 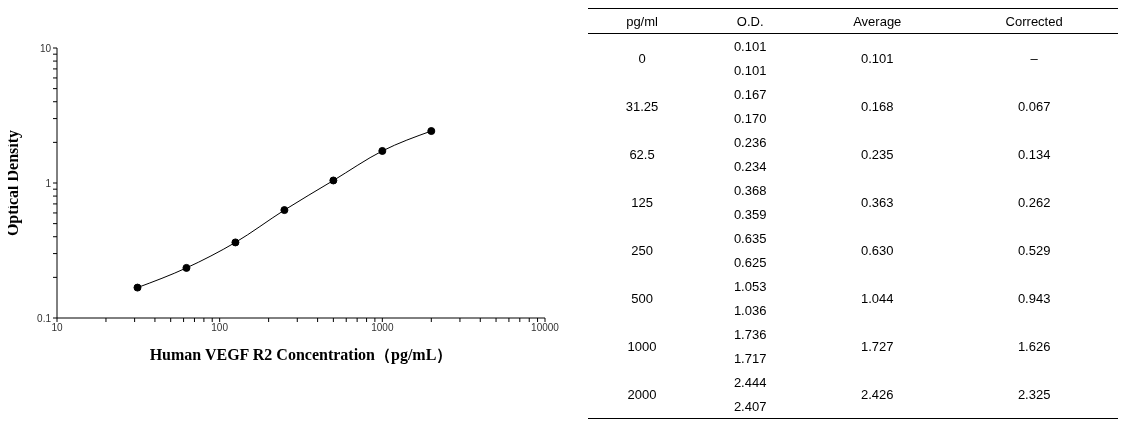 What do you see at coordinates (220, 328) in the screenshot?
I see `x-tick-label: 100` at bounding box center [220, 328].